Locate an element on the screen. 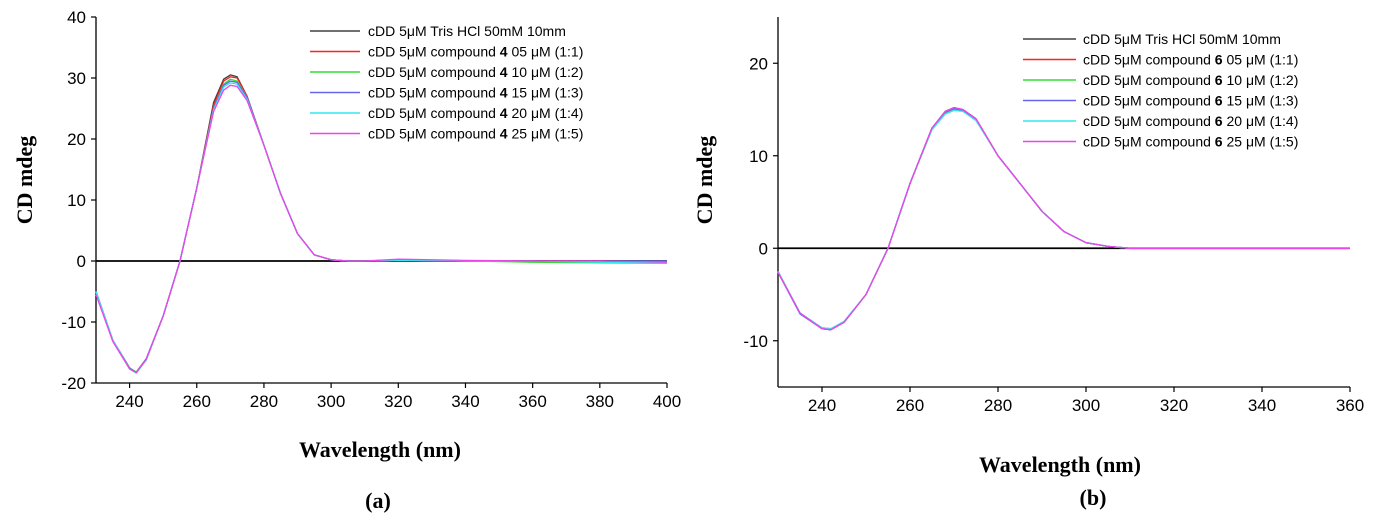 The image size is (1382, 532). panel-label: (b) is located at coordinates (1093, 497).